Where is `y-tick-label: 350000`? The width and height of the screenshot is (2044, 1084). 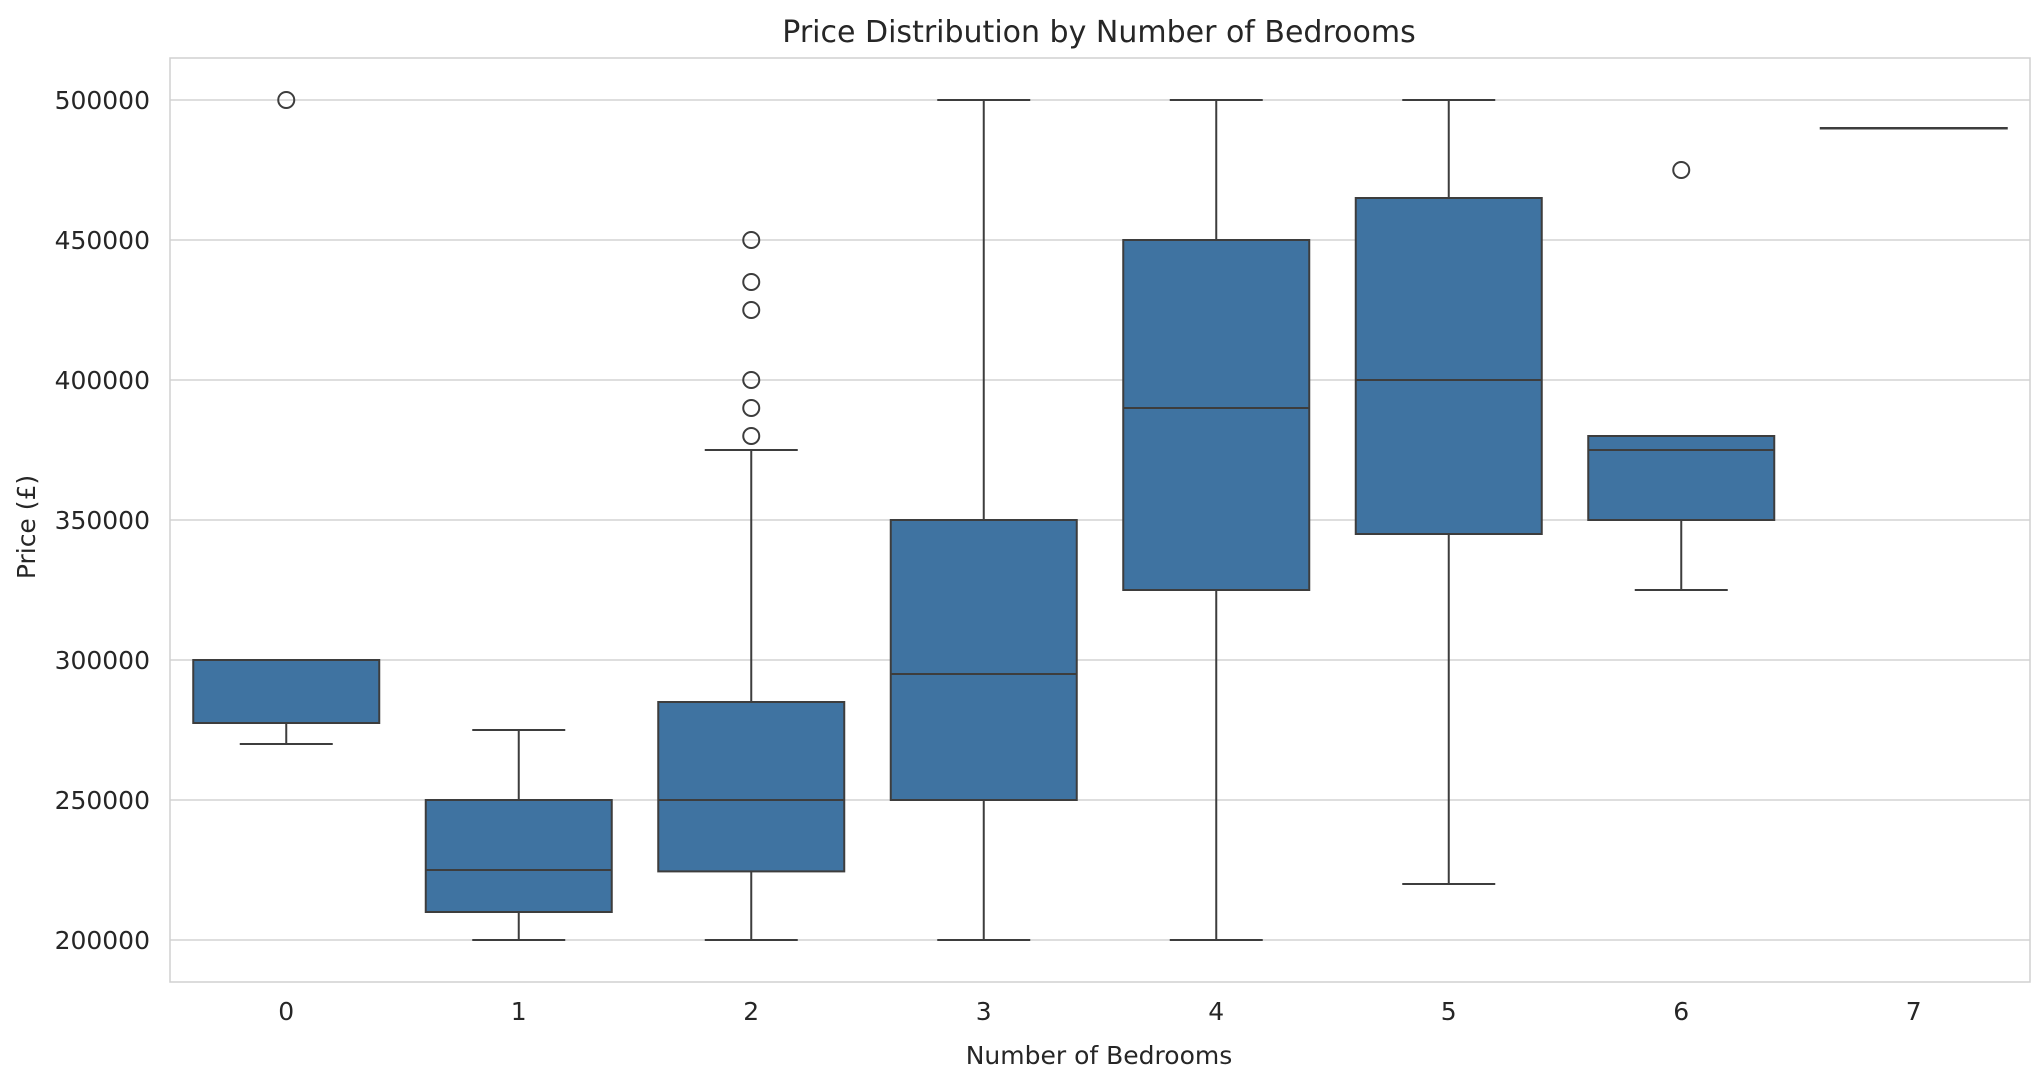 y-tick-label: 350000 is located at coordinates (102, 520).